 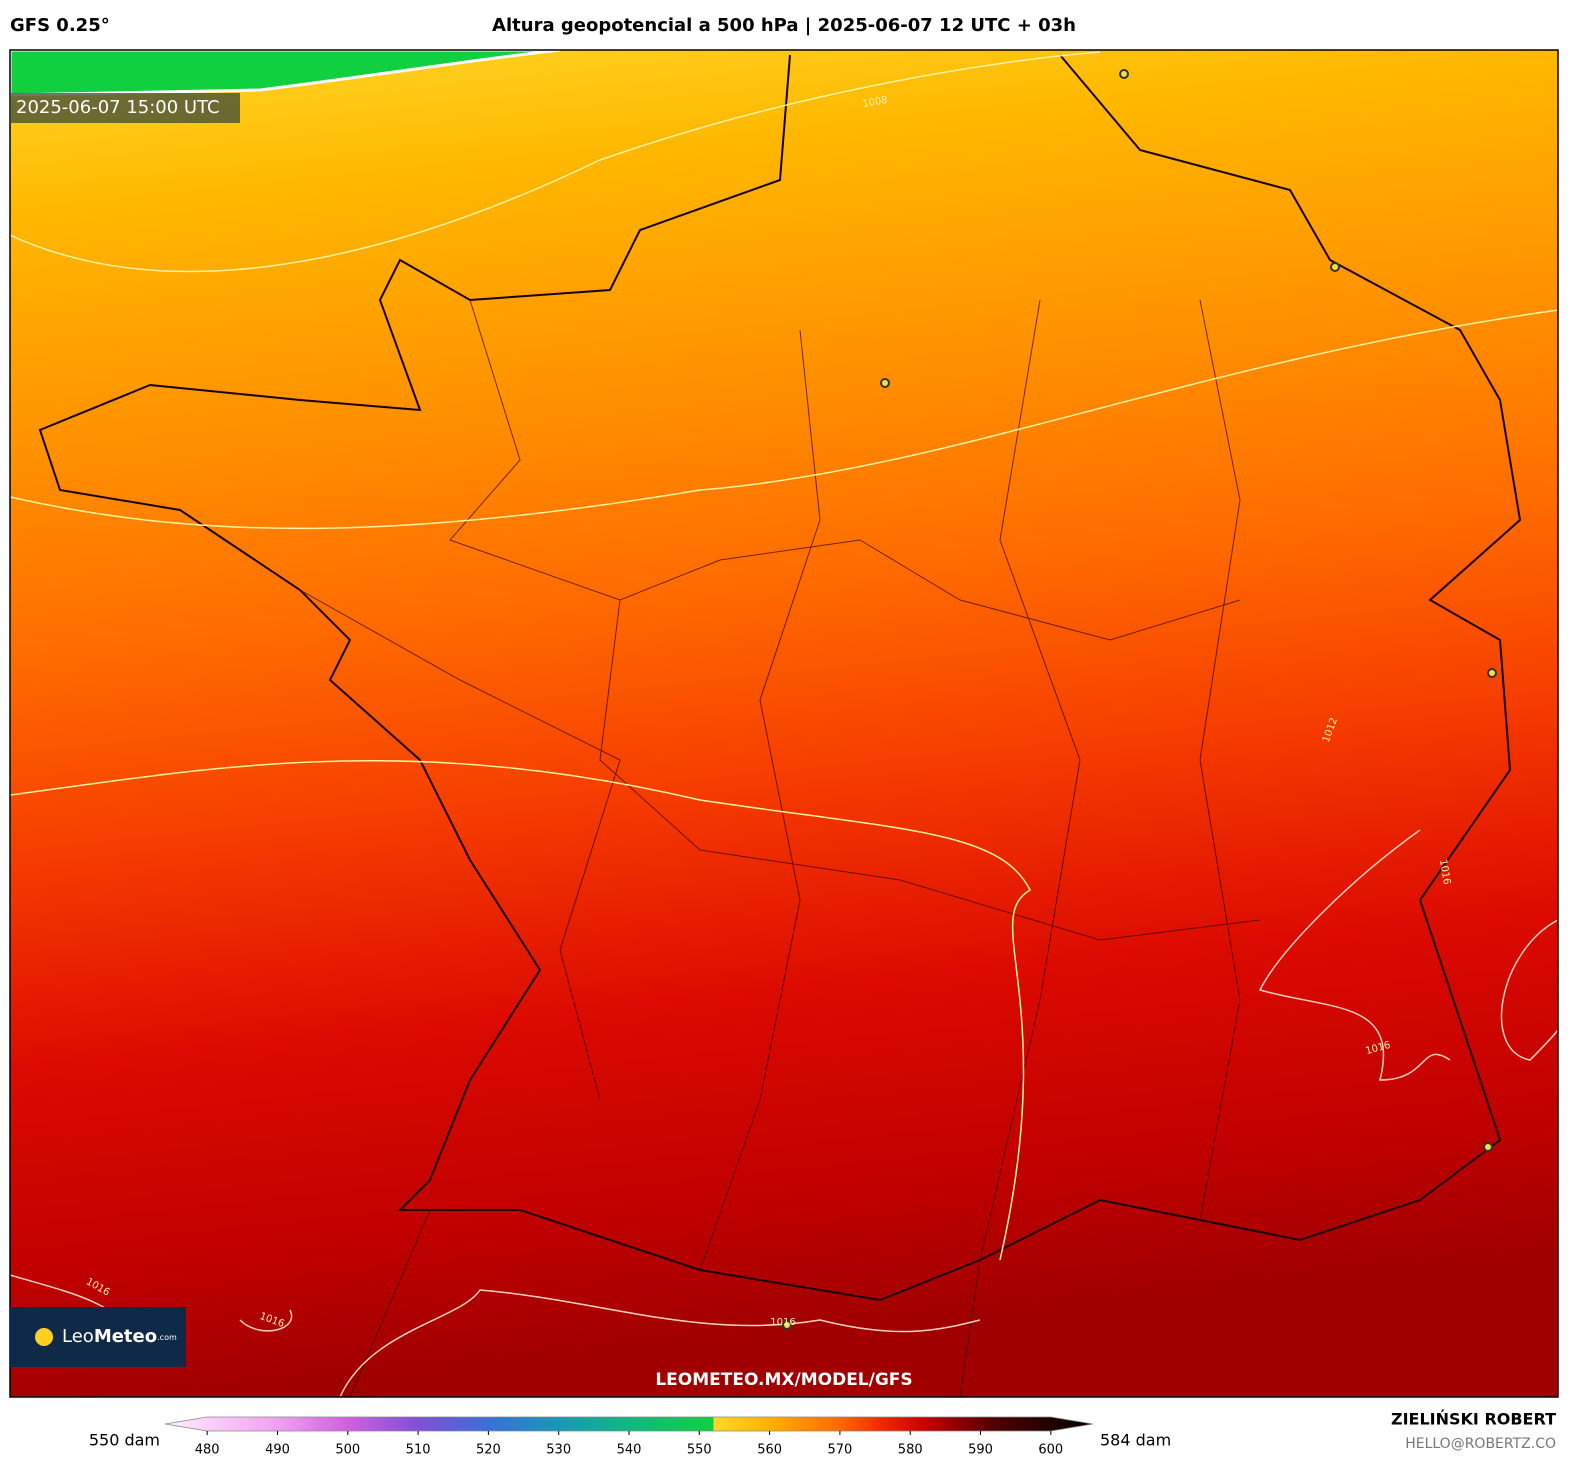 What do you see at coordinates (1473, 1419) in the screenshot?
I see `author: ZIELIŃSKI ROBERT` at bounding box center [1473, 1419].